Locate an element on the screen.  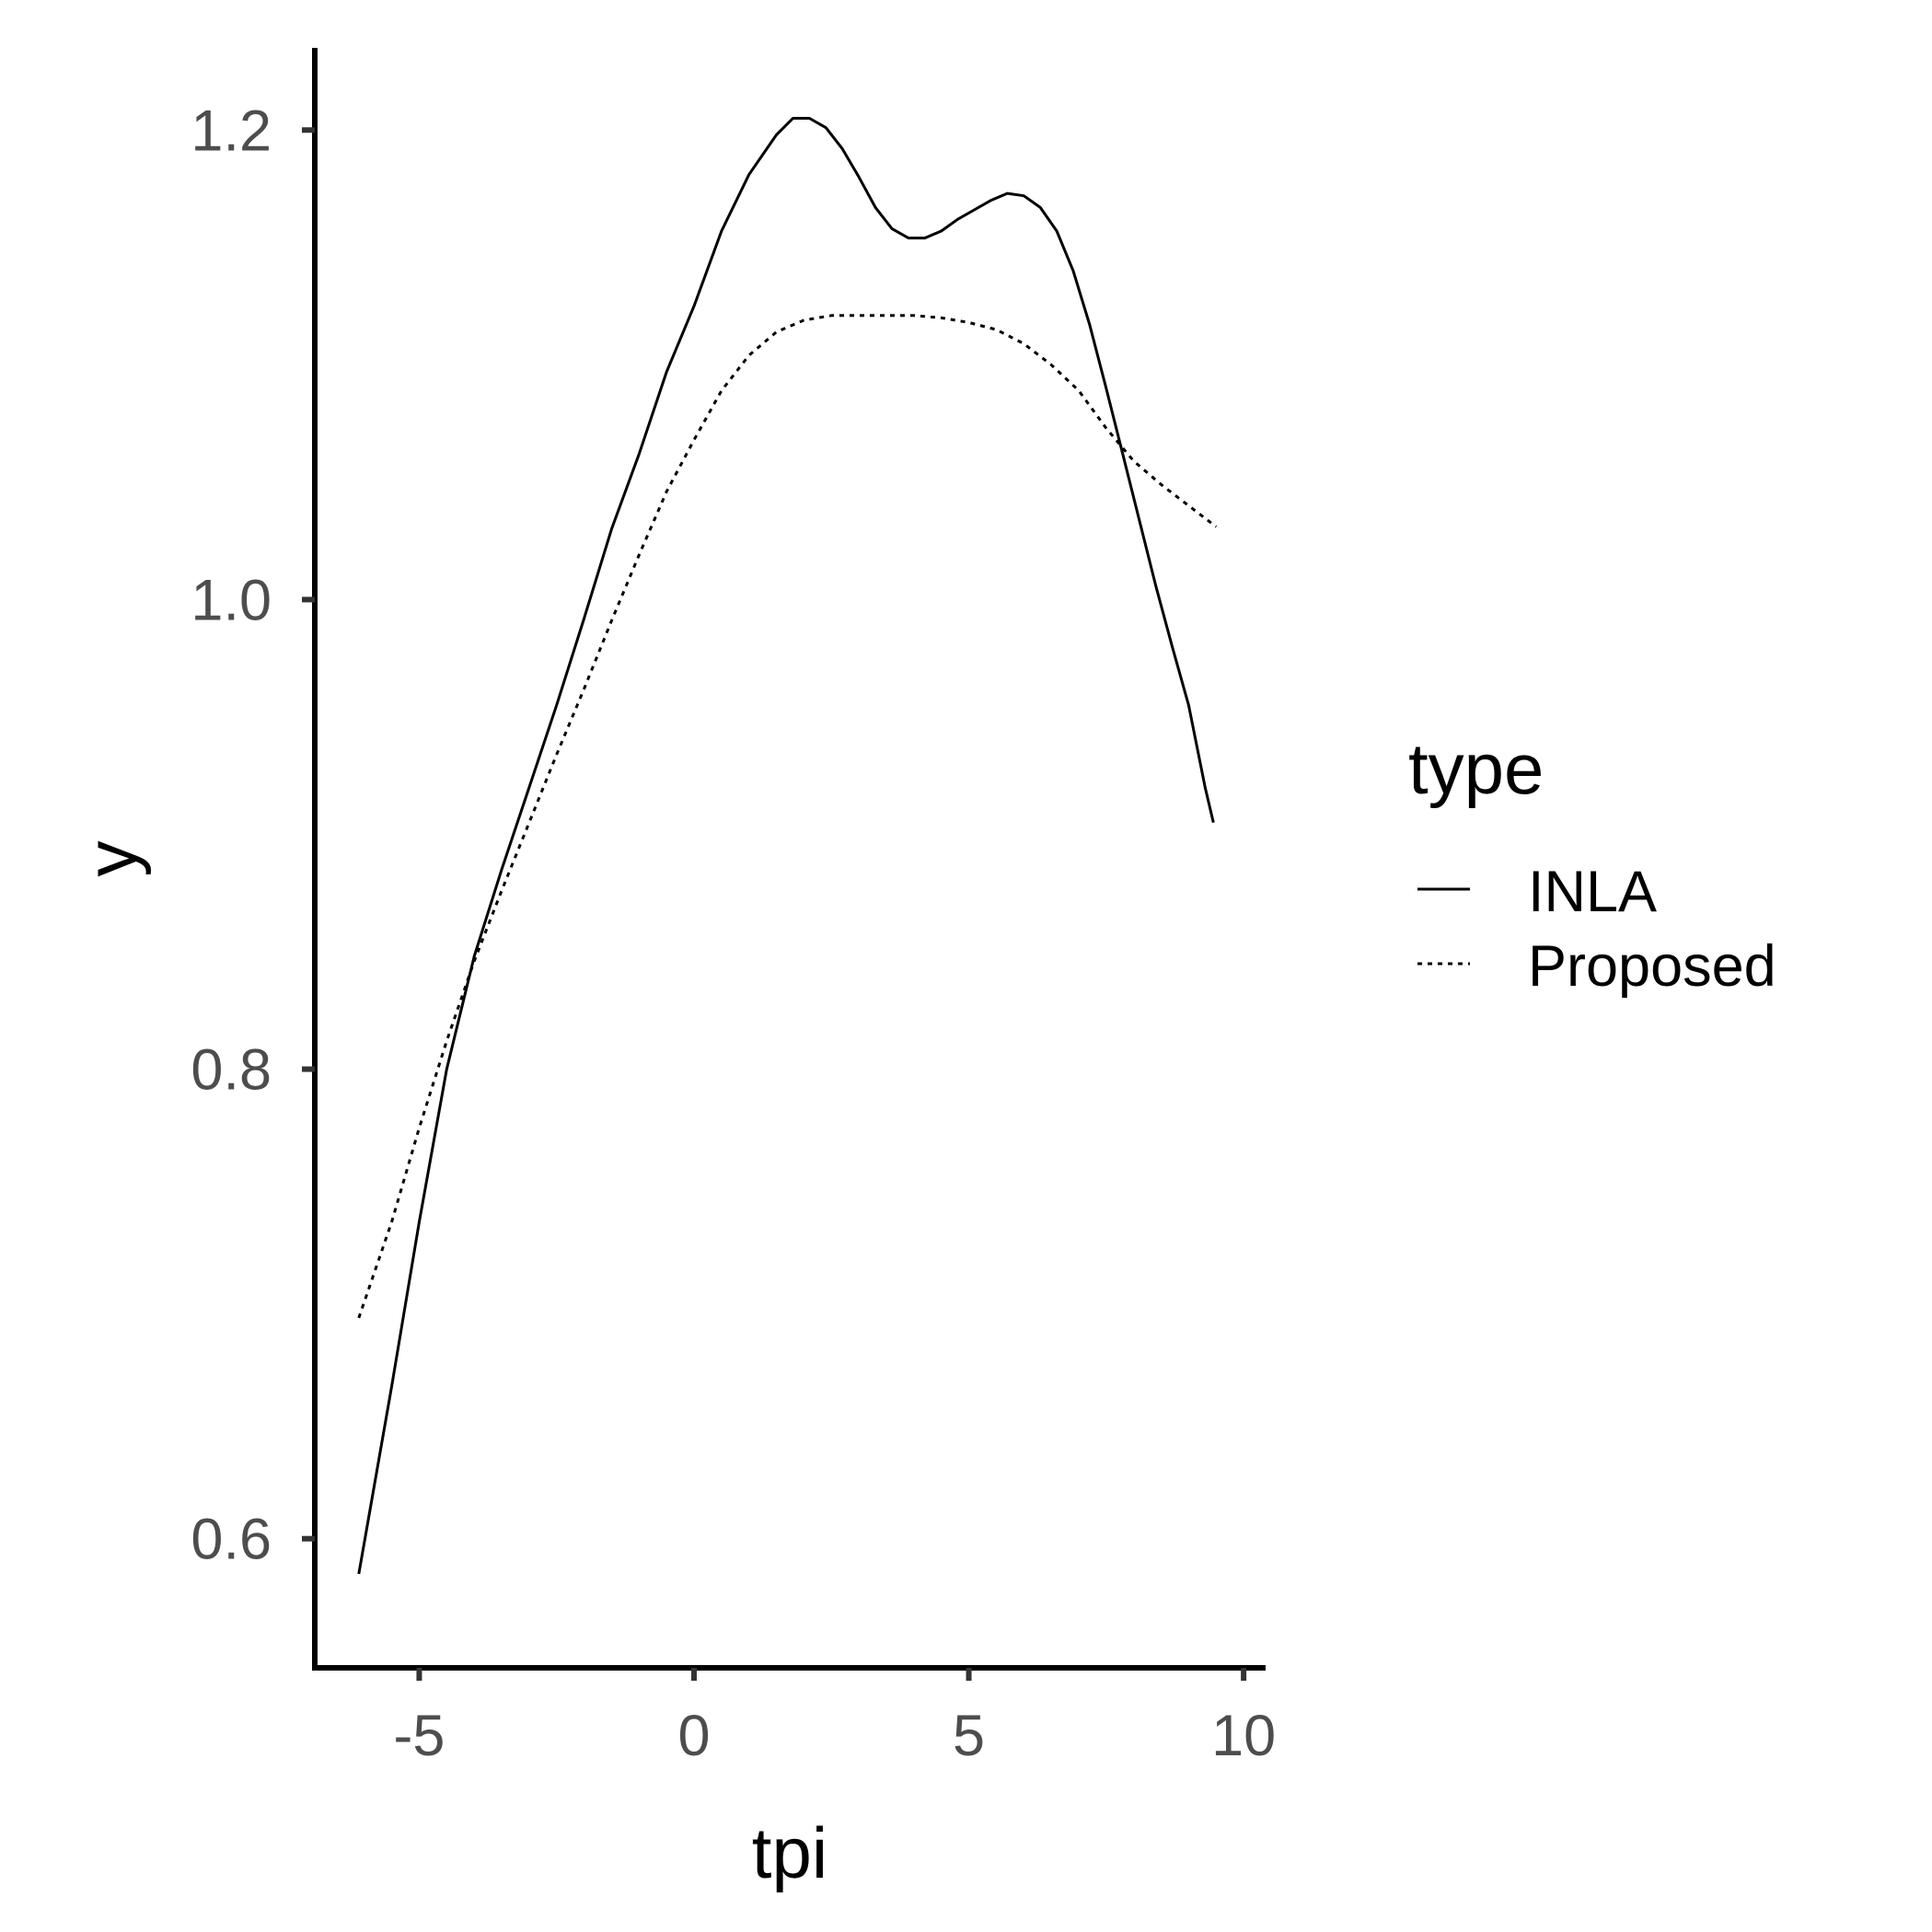
x-tick-label: 10 is located at coordinates (1244, 1736).